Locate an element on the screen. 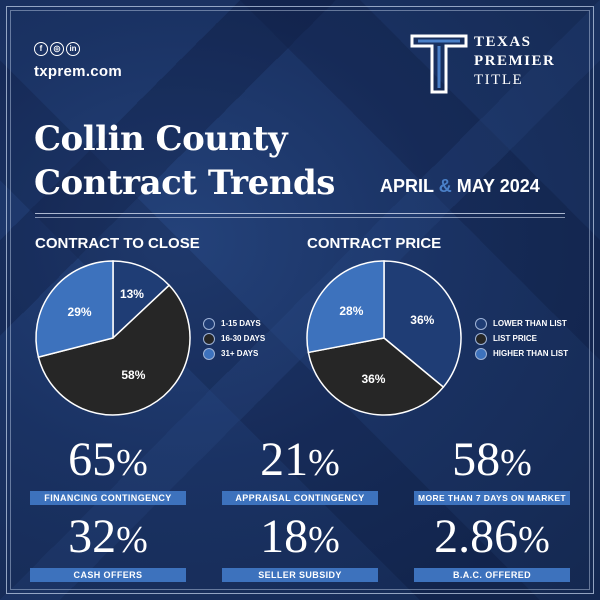 This screenshot has height=600, width=600. logo-text: TEXAS PREMIER TITLE is located at coordinates (514, 61).